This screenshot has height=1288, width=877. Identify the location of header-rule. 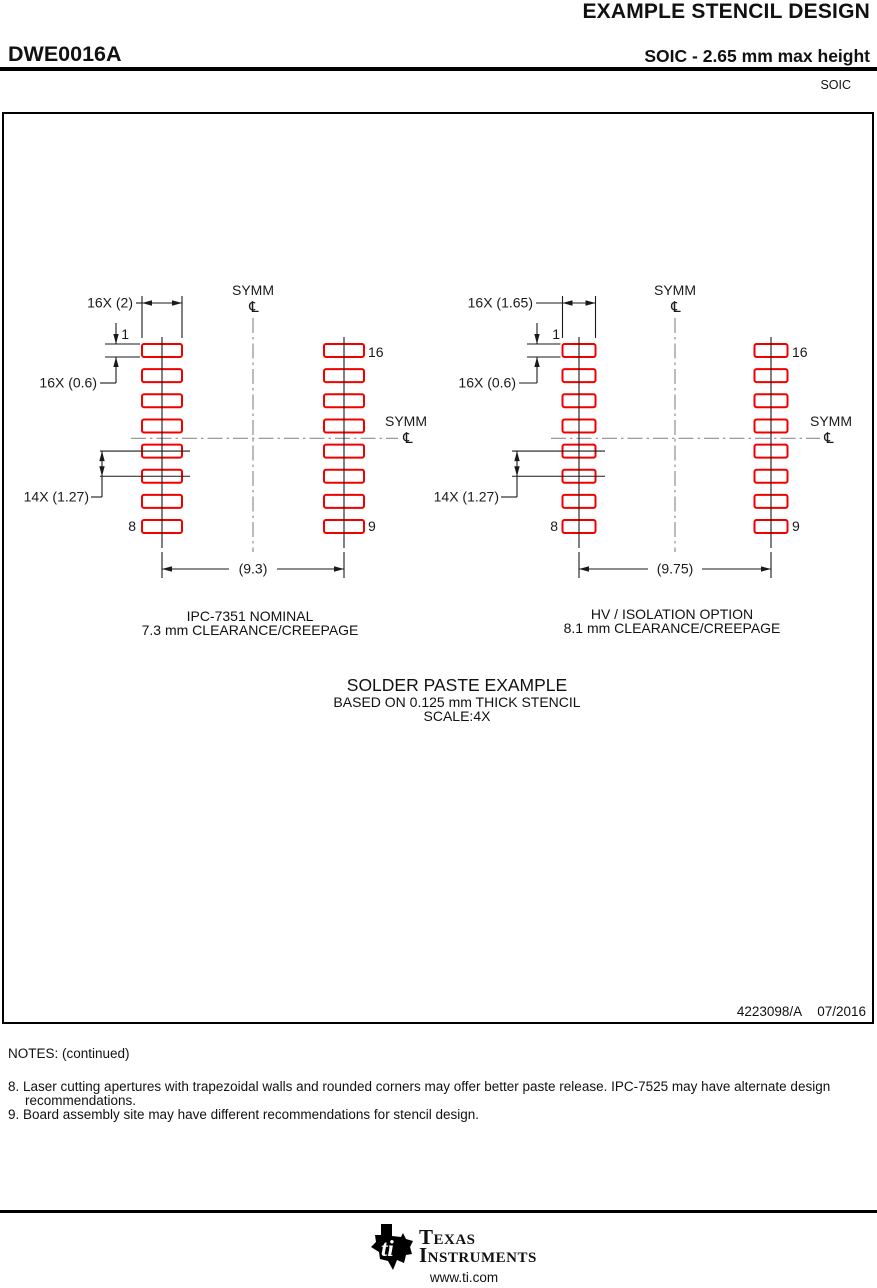
(438, 69).